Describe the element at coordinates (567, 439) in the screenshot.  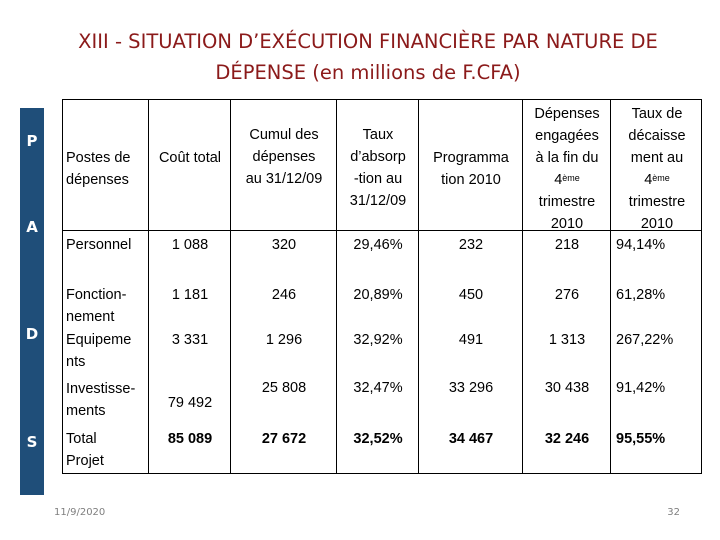
I see `cell-depenses-total: 32 246` at that location.